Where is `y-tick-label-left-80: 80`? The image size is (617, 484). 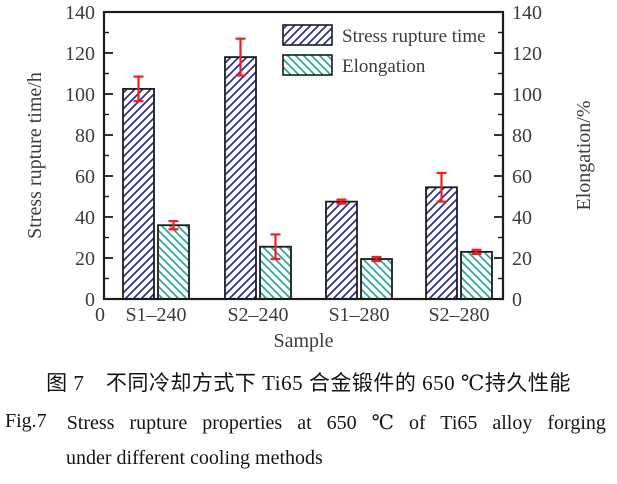 y-tick-label-left-80: 80 is located at coordinates (85, 136).